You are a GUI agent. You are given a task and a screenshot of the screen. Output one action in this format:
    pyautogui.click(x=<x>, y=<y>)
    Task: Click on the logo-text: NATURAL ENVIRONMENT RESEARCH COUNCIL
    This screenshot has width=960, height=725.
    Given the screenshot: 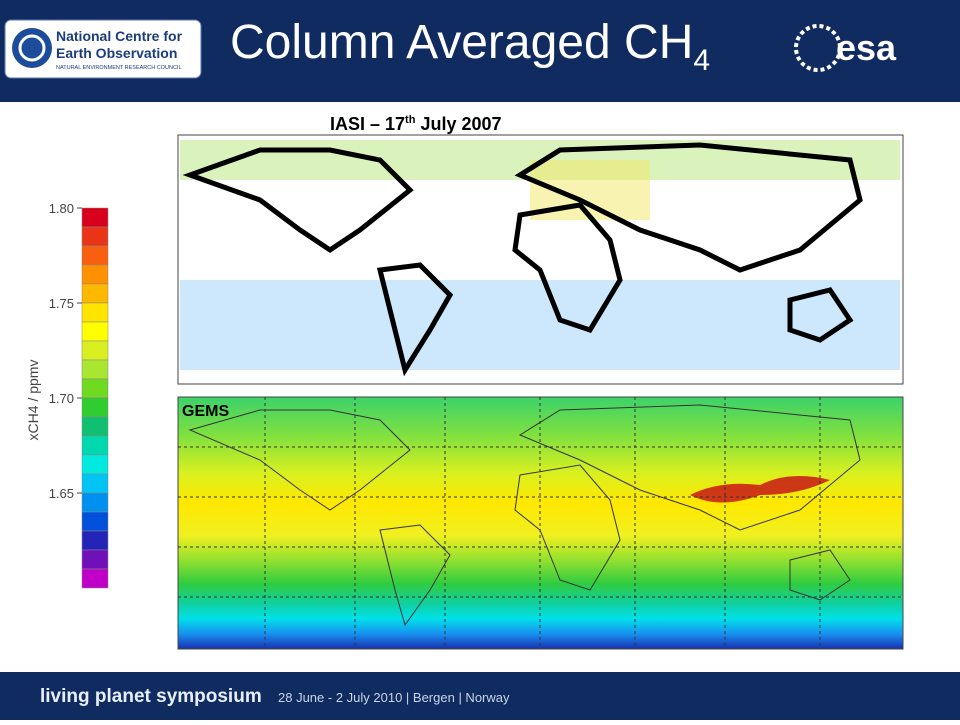 What is the action you would take?
    pyautogui.click(x=119, y=68)
    